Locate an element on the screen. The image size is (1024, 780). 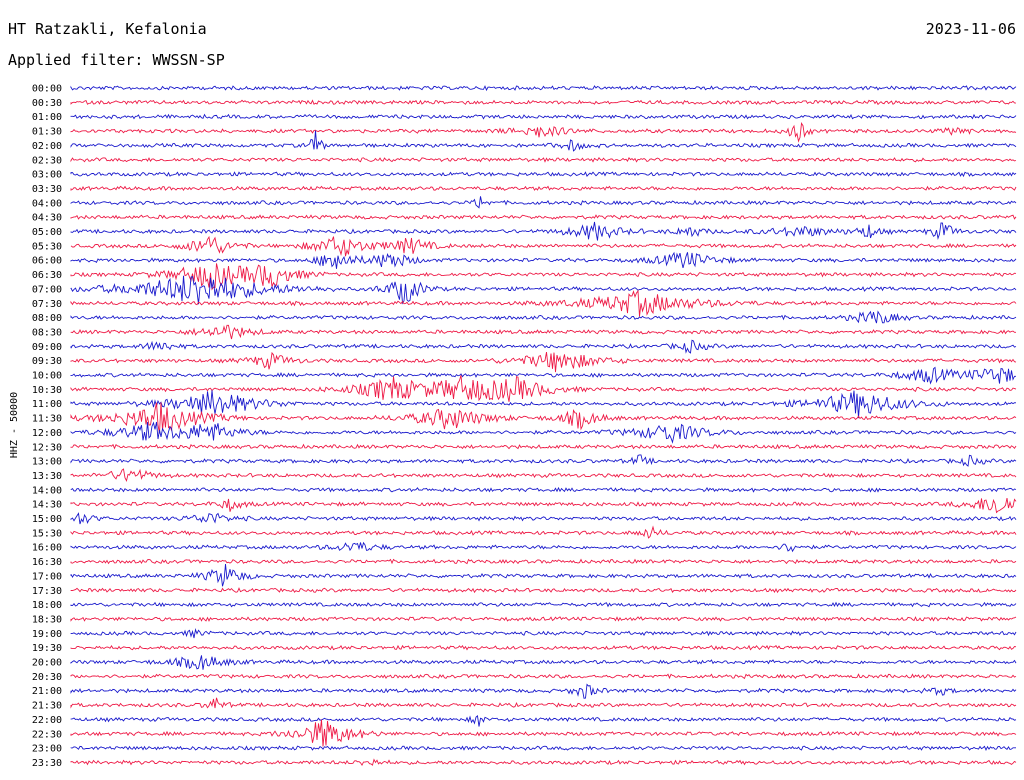
time-tick-label: 01:00 is located at coordinates (47, 117).